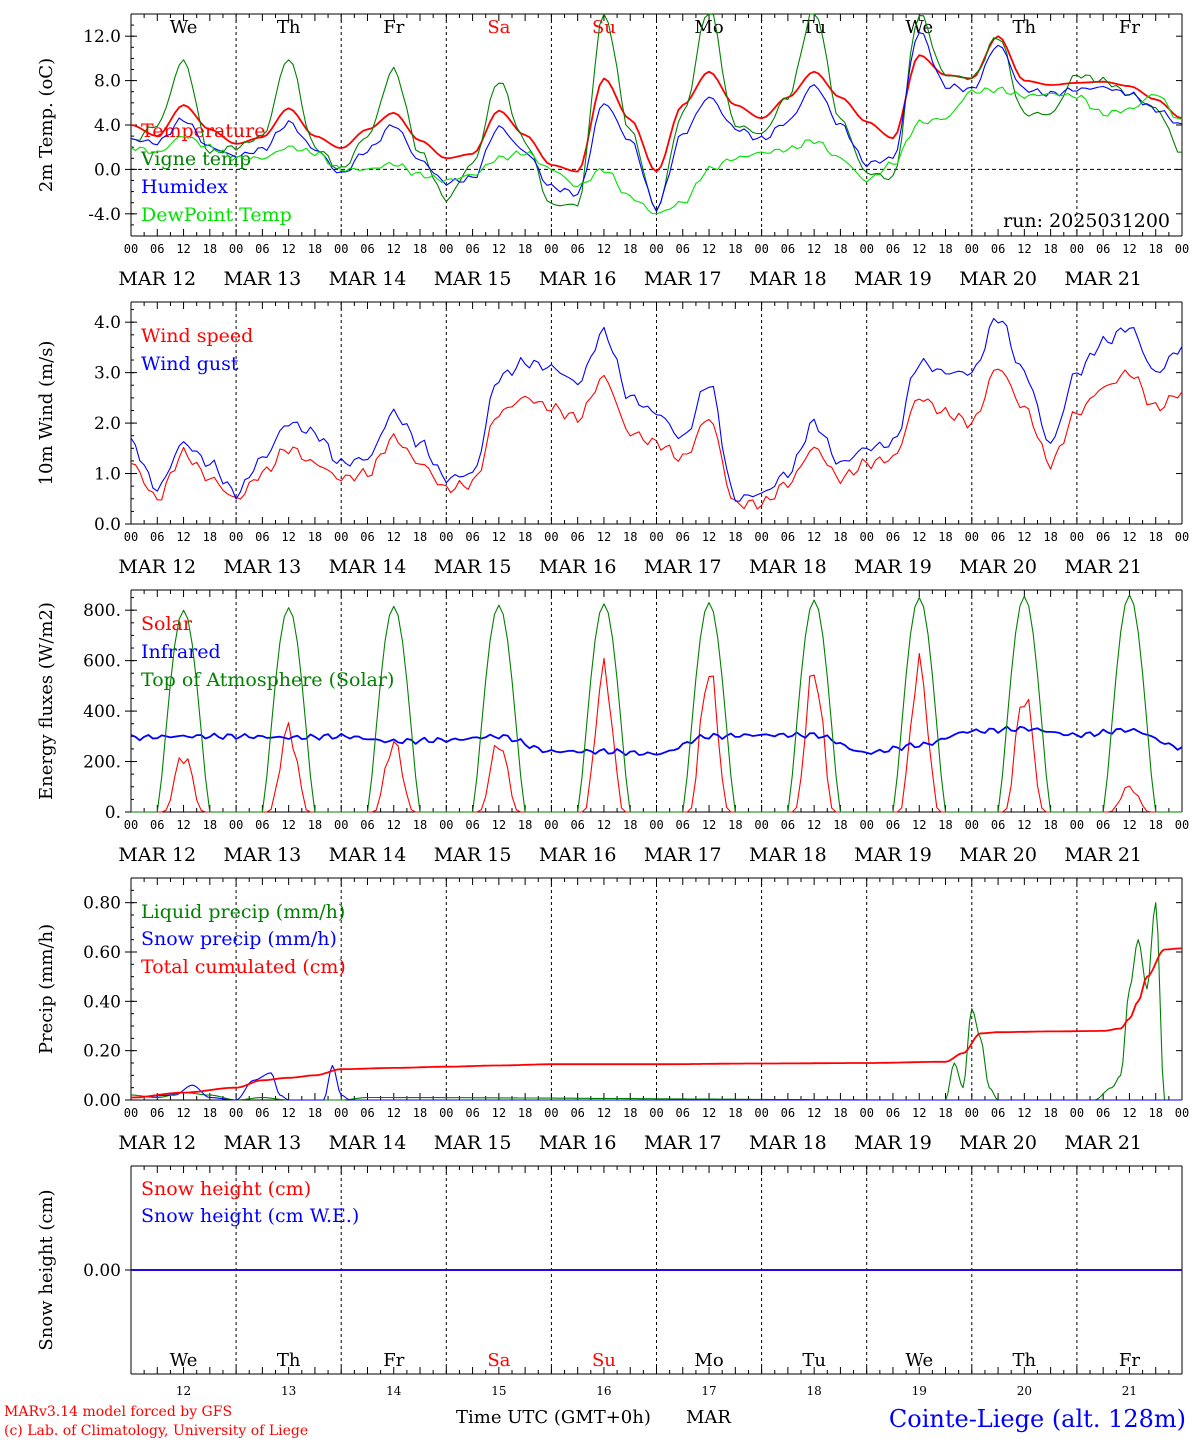  Describe the element at coordinates (368, 567) in the screenshot. I see `date-label: MAR 14` at that location.